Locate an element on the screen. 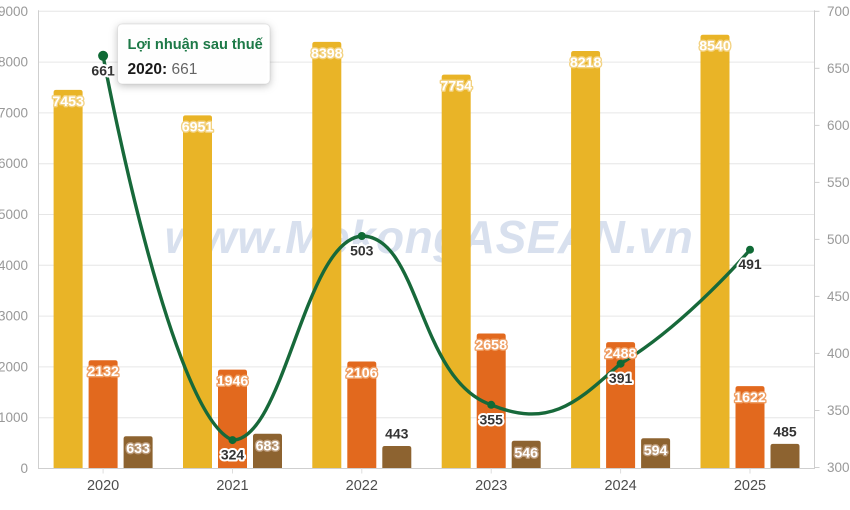 Image resolution: width=850 pixels, height=510 pixels. svg-text: 2658 is located at coordinates (491, 346).